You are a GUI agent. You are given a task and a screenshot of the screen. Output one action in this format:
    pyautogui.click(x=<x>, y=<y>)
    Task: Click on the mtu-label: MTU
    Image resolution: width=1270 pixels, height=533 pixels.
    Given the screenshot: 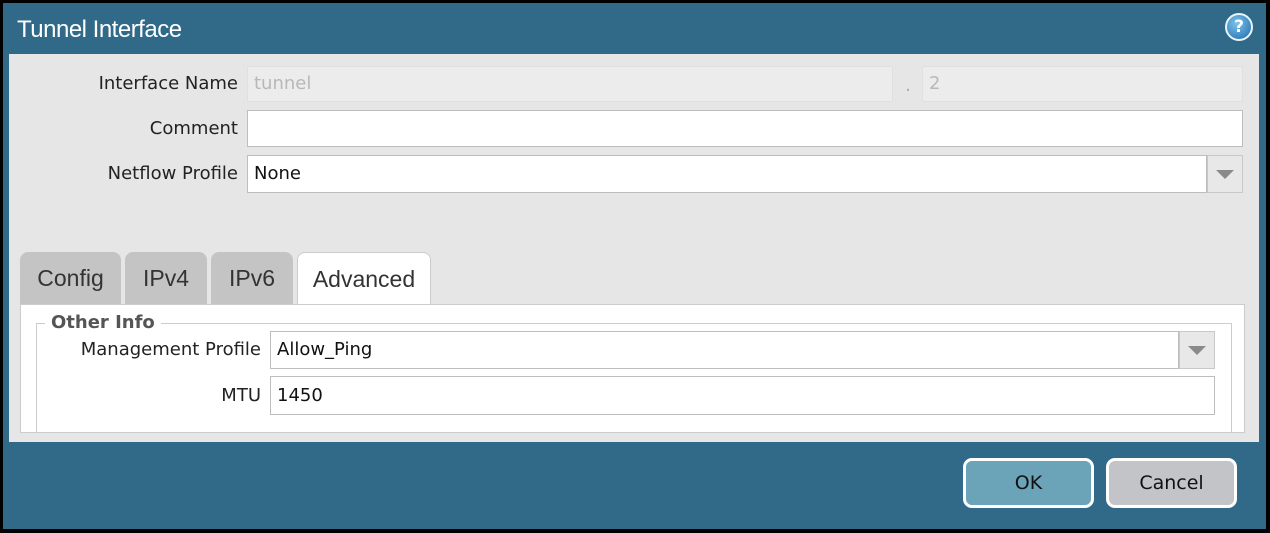 What is the action you would take?
    pyautogui.click(x=241, y=395)
    